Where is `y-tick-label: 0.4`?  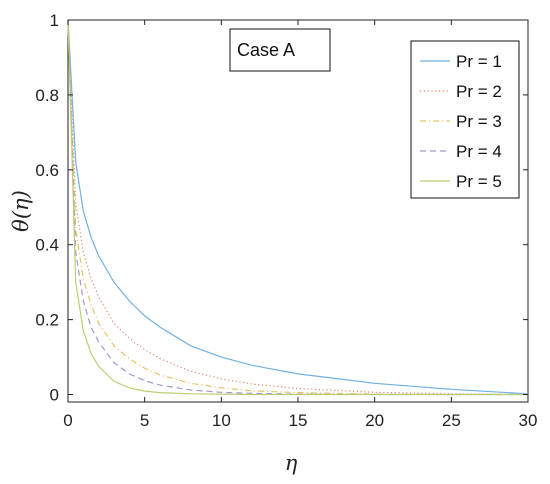
y-tick-label: 0.4 is located at coordinates (47, 245).